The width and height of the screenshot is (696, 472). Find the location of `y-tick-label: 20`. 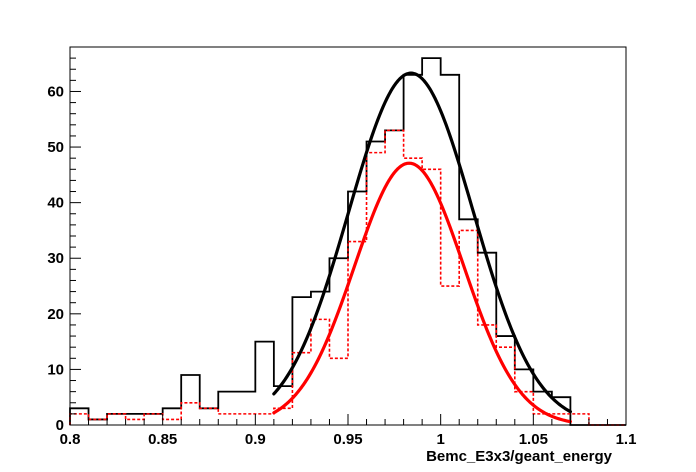

y-tick-label: 20 is located at coordinates (55, 314).